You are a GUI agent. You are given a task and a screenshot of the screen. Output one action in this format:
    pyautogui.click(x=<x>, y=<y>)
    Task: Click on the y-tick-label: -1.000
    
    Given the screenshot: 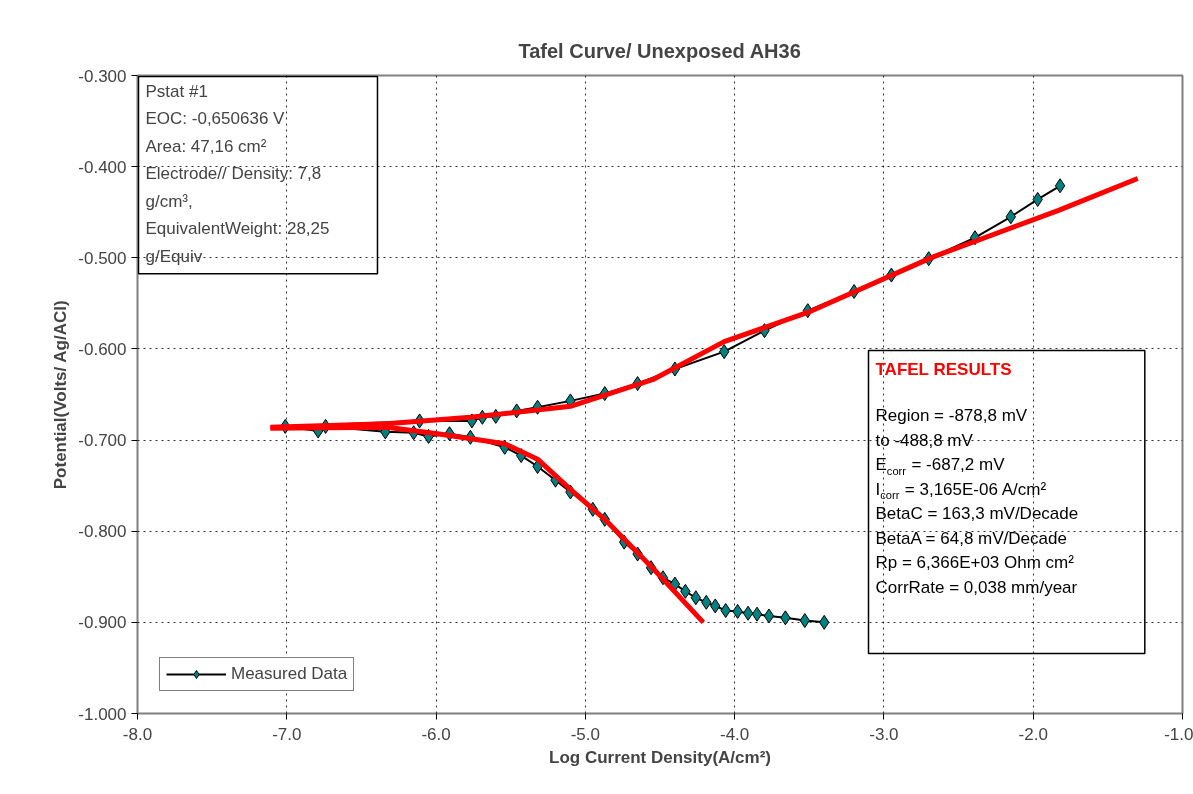 What is the action you would take?
    pyautogui.click(x=102, y=714)
    